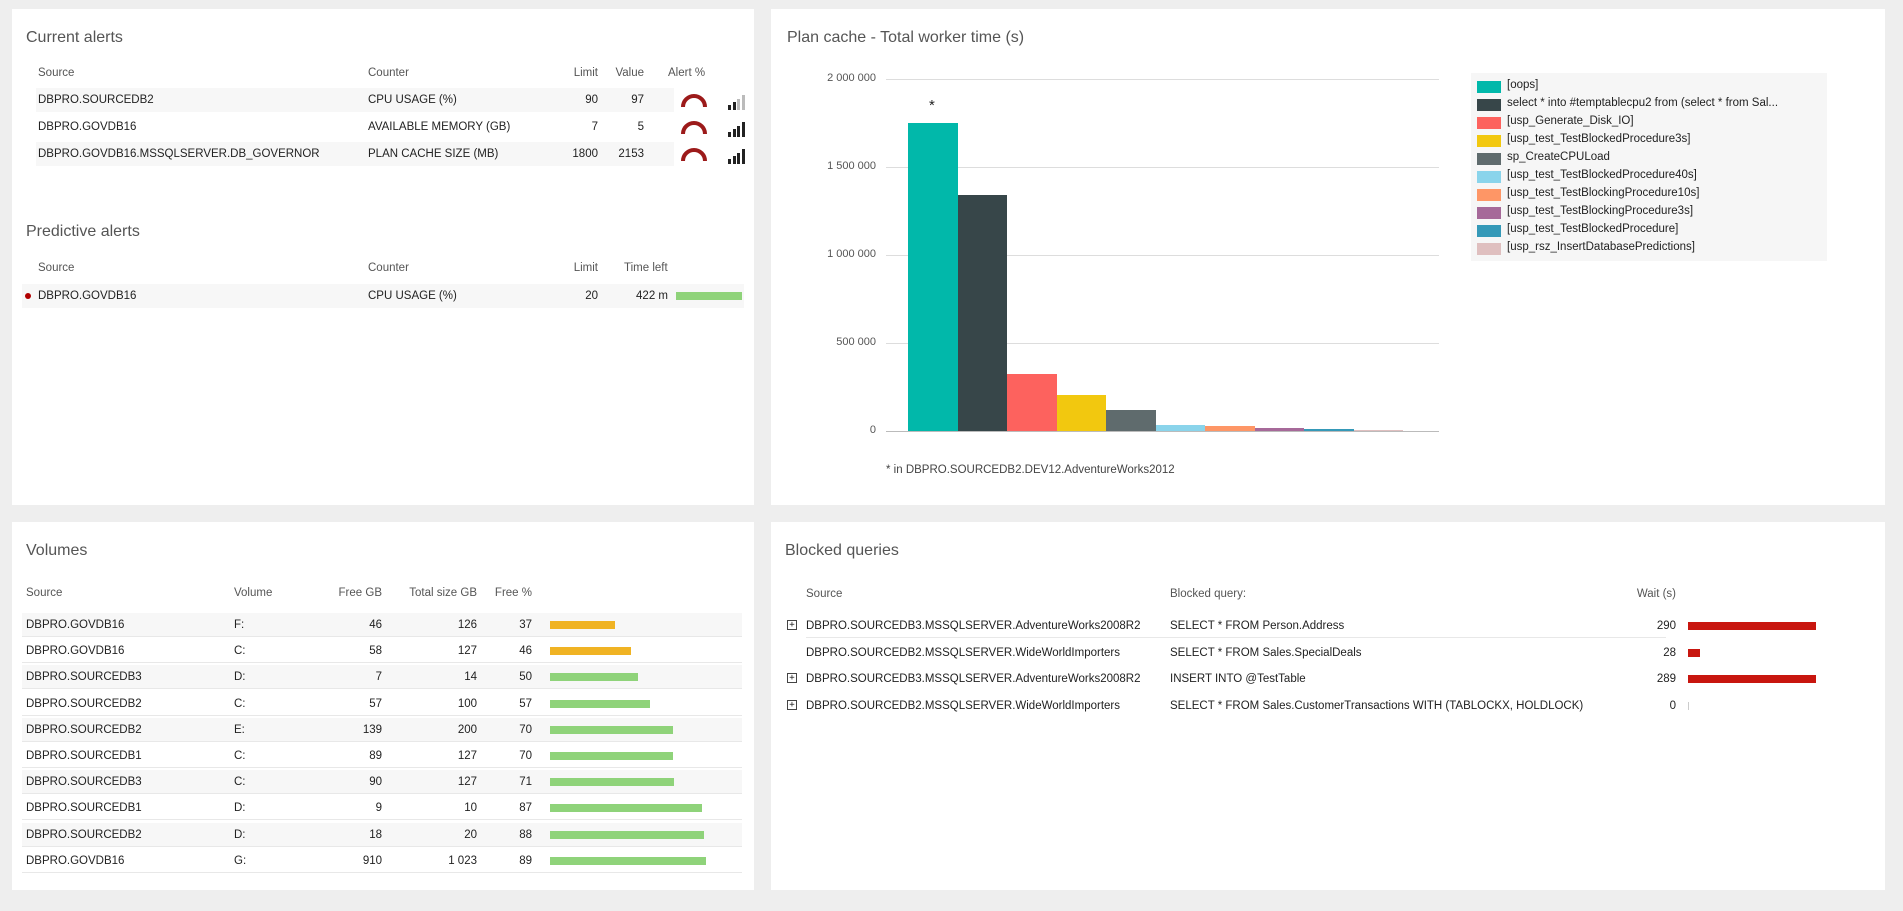 This screenshot has width=1903, height=911. What do you see at coordinates (375, 651) in the screenshot?
I see `volume-free-gb: 58` at bounding box center [375, 651].